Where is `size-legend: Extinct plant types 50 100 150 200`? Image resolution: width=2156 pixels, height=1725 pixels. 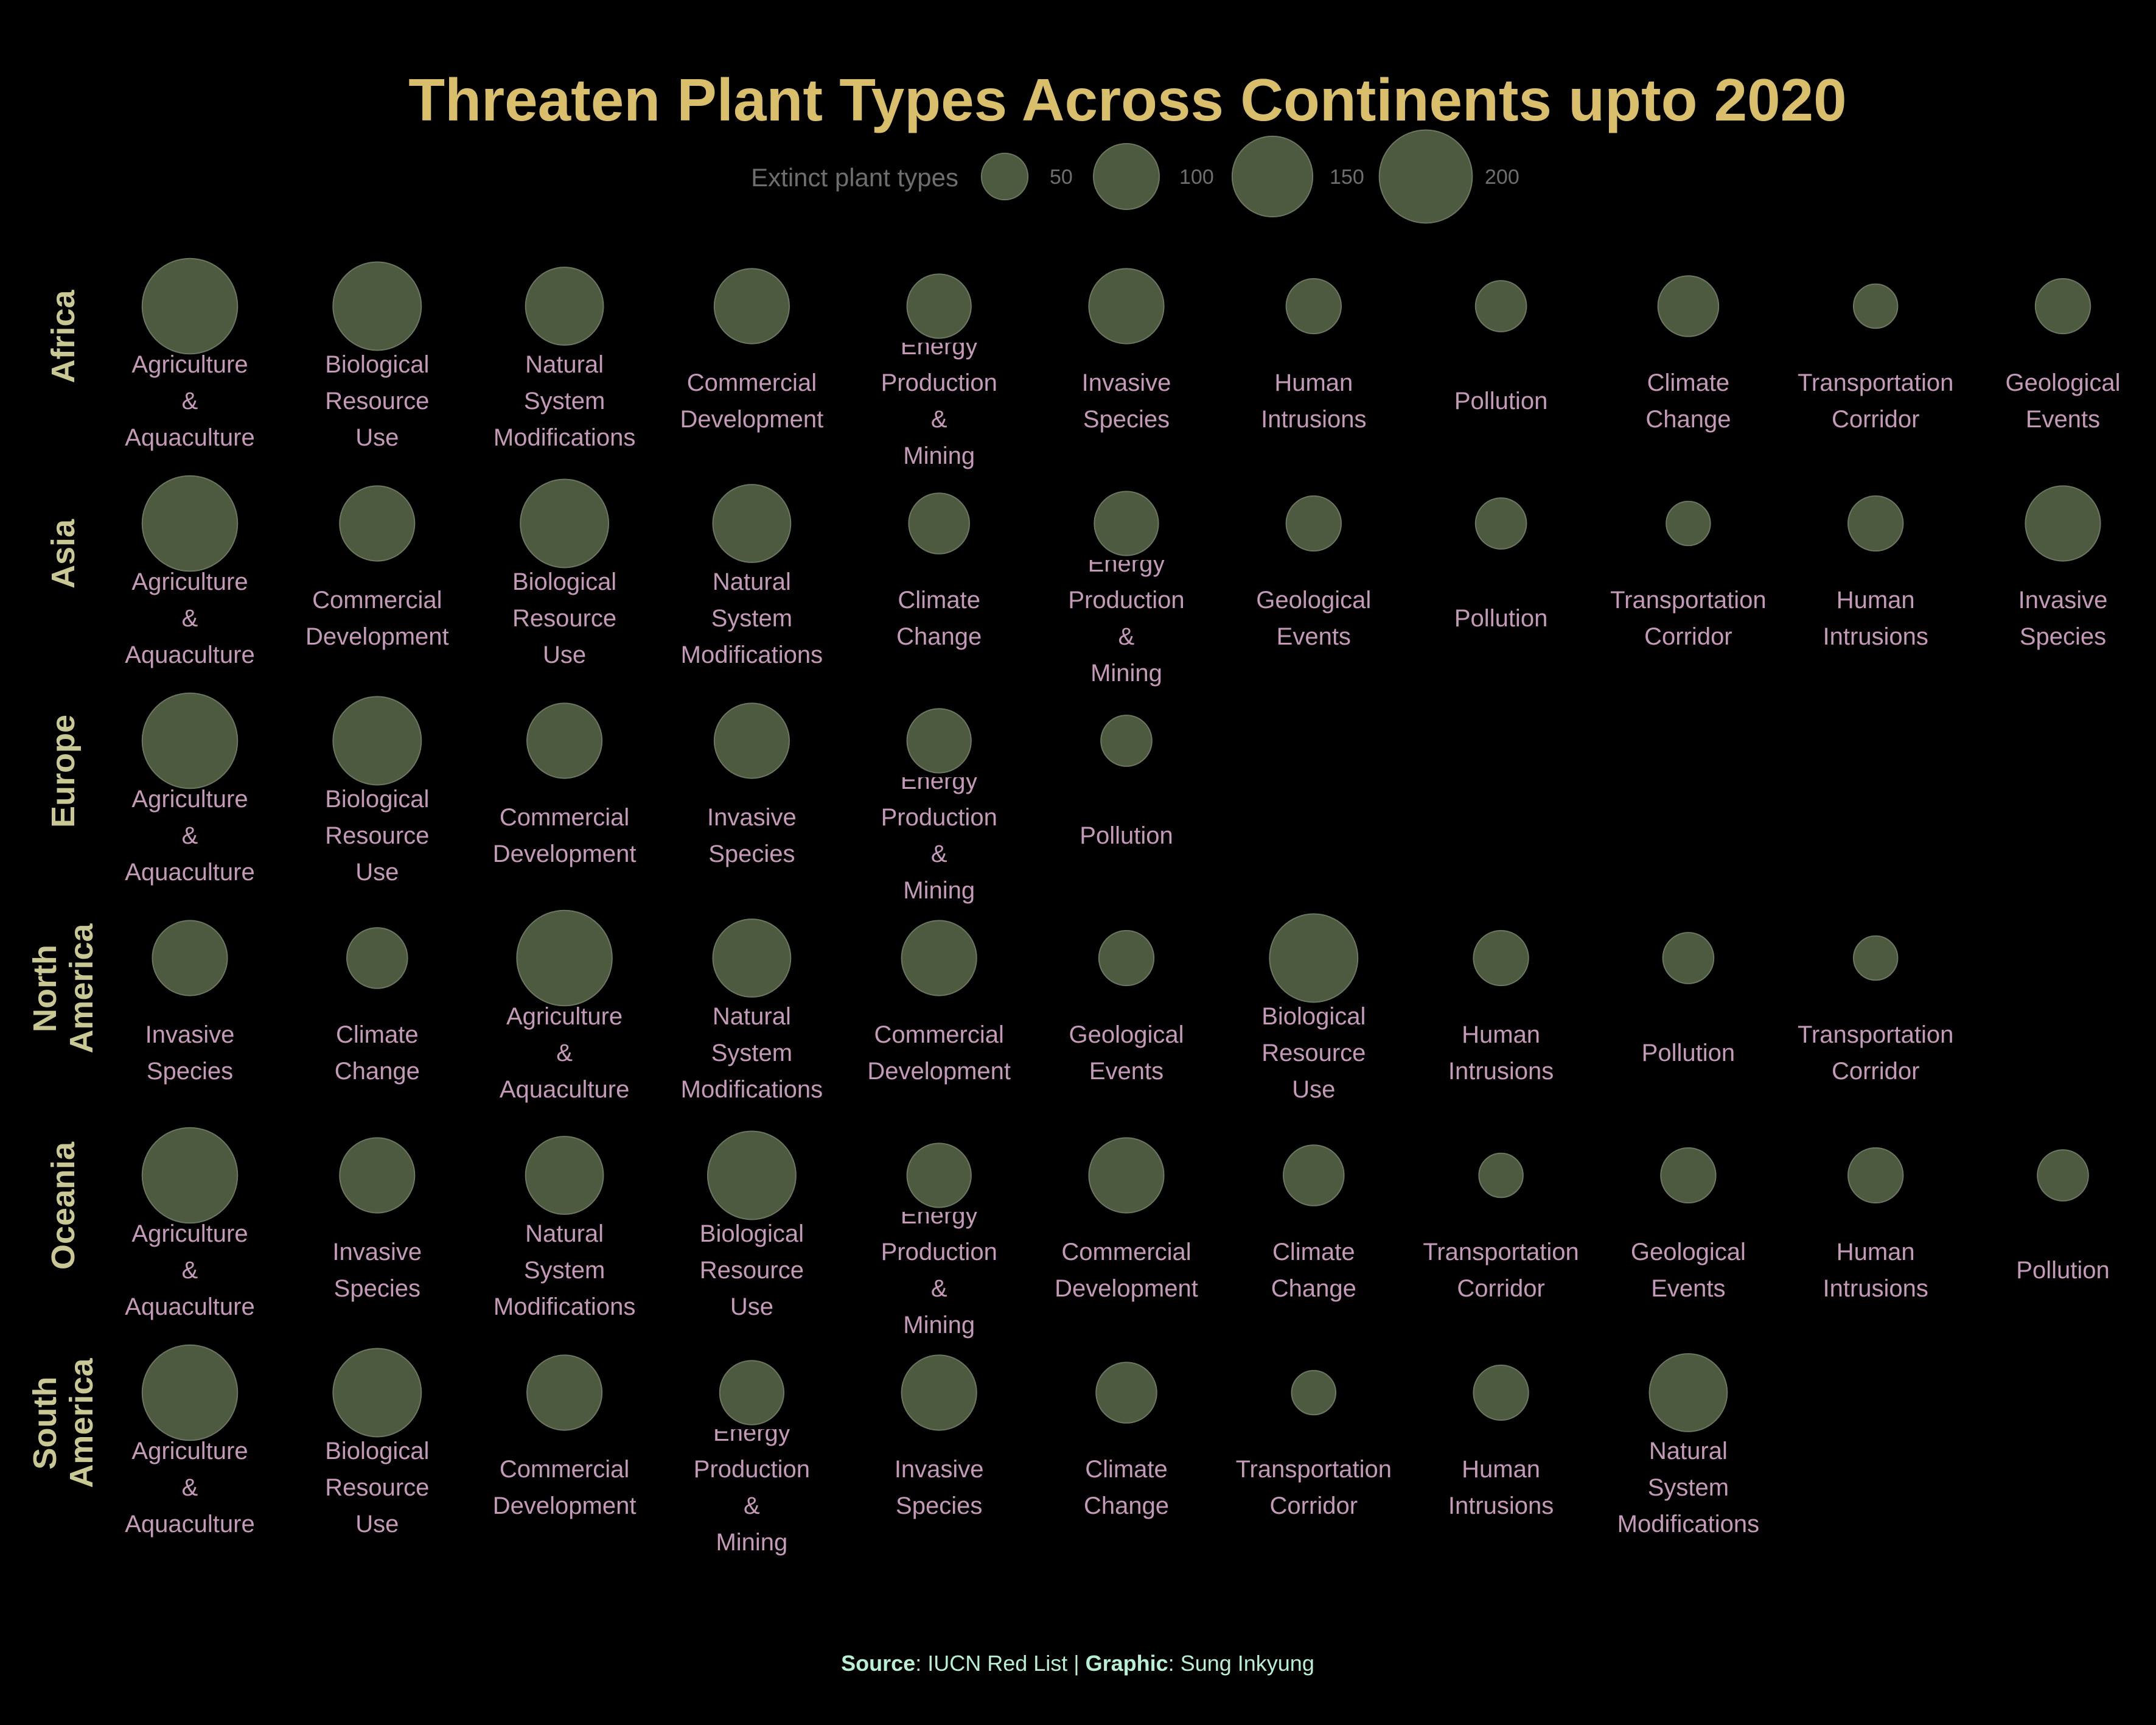
size-legend: Extinct plant types 50 100 150 200 is located at coordinates (1135, 176).